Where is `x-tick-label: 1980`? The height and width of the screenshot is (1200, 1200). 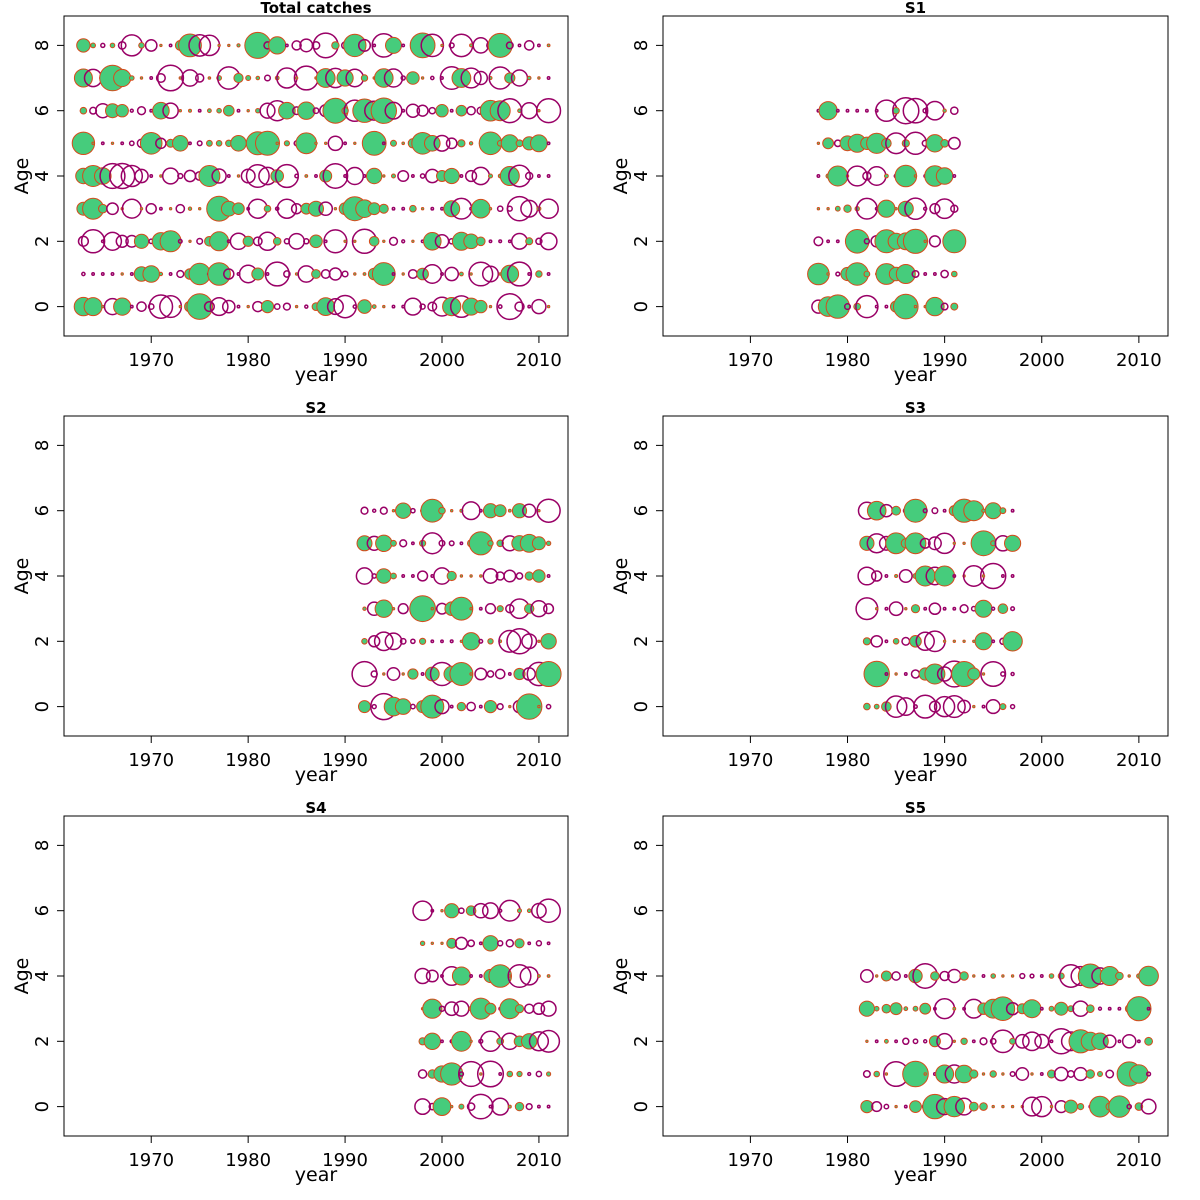 x-tick-label: 1980 is located at coordinates (248, 760).